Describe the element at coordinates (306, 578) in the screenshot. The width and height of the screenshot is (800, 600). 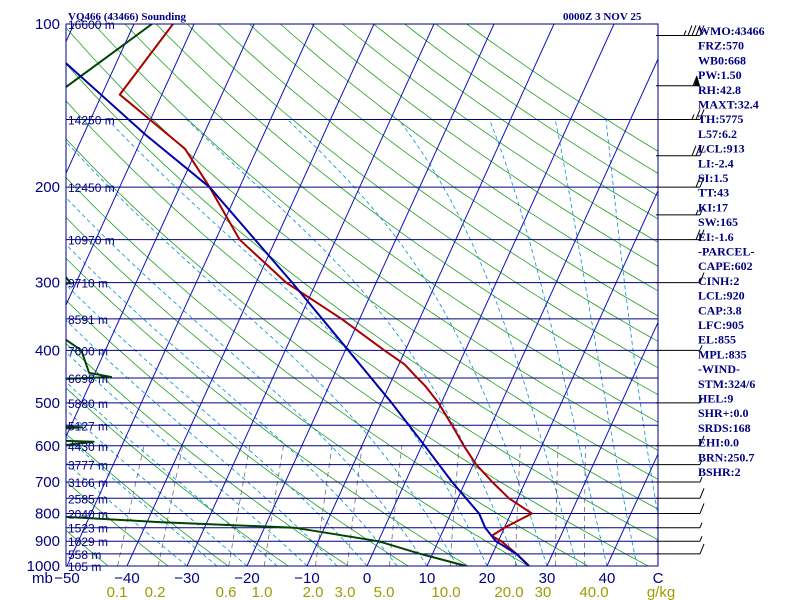
I see `temperature-tick-label: −10` at that location.